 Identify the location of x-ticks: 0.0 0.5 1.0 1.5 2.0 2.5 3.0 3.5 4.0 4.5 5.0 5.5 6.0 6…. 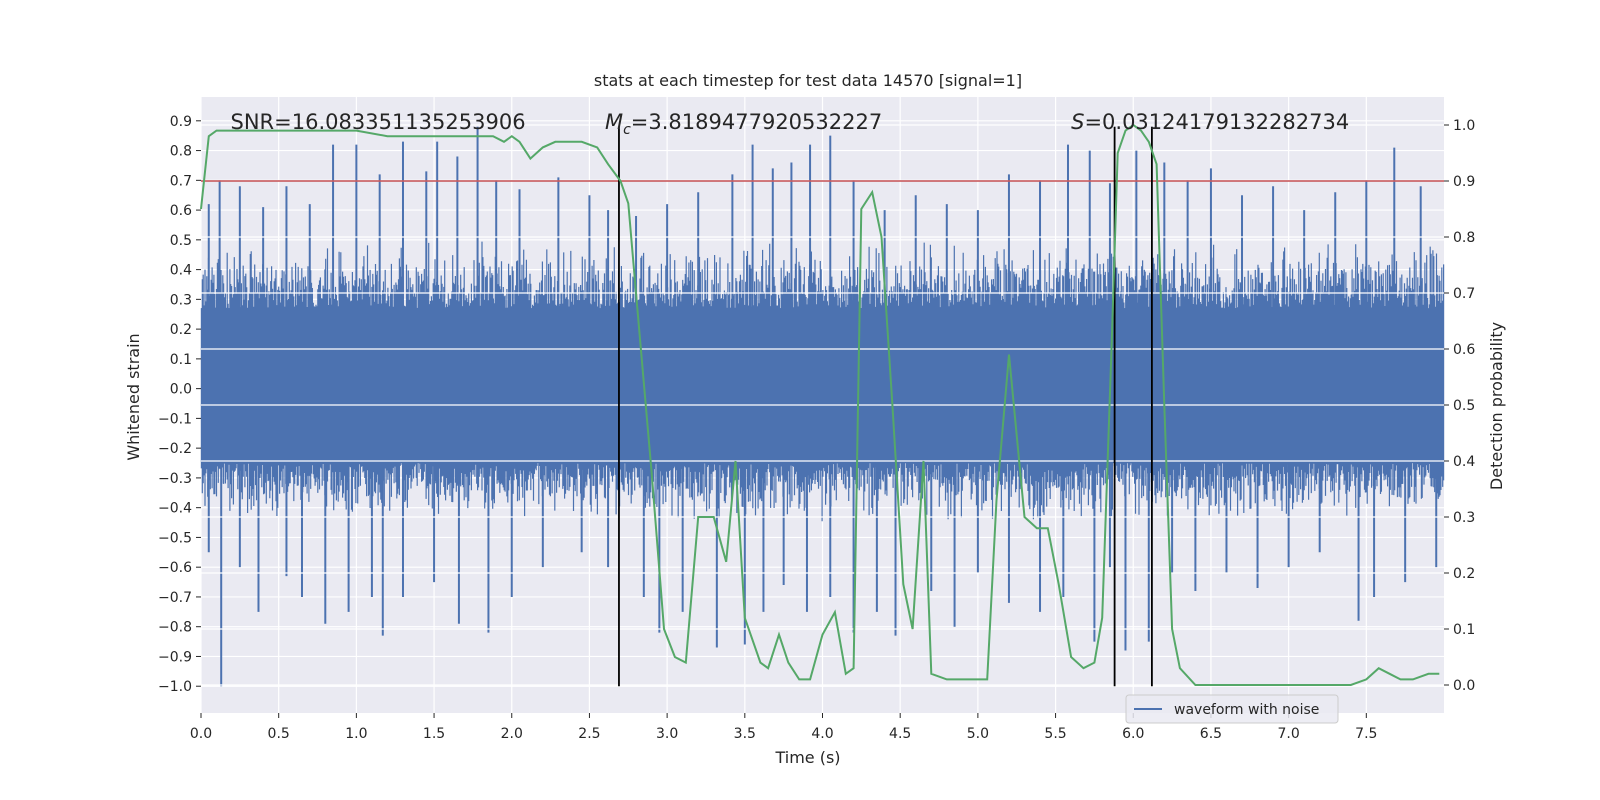
(783, 727).